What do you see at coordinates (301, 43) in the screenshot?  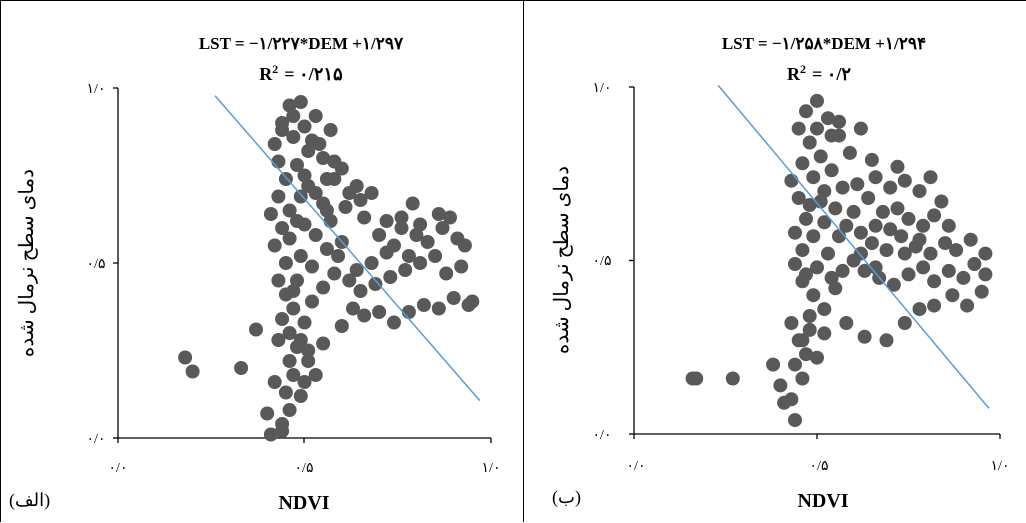 I see `regression-equation: LST = −۱/۲۲۷*DEM +۱/۲۹۷` at bounding box center [301, 43].